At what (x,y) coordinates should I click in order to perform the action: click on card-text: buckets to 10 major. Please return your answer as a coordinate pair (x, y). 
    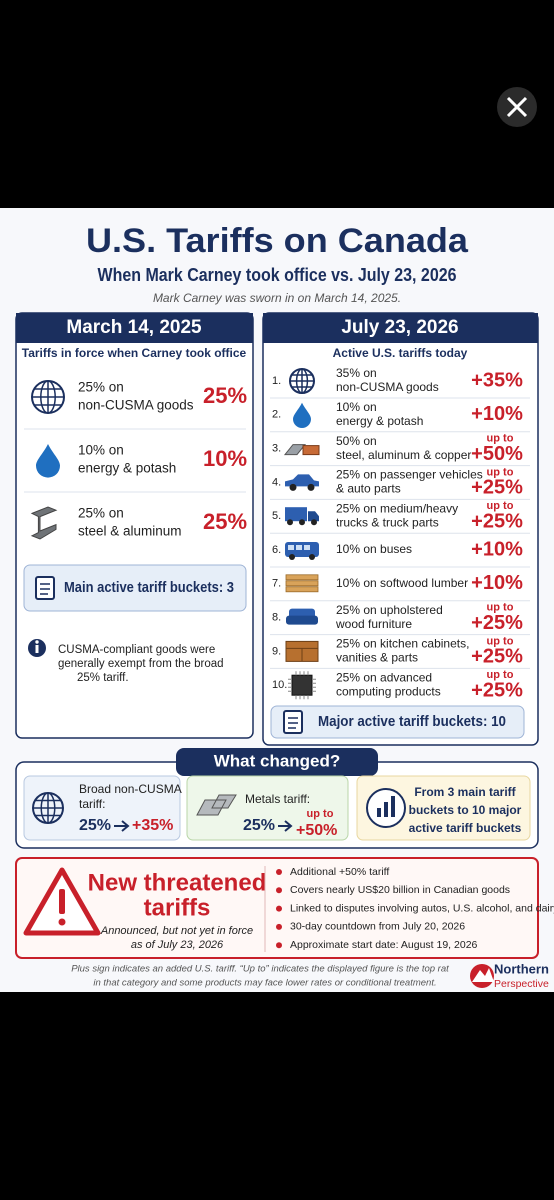
    Looking at the image, I should click on (465, 810).